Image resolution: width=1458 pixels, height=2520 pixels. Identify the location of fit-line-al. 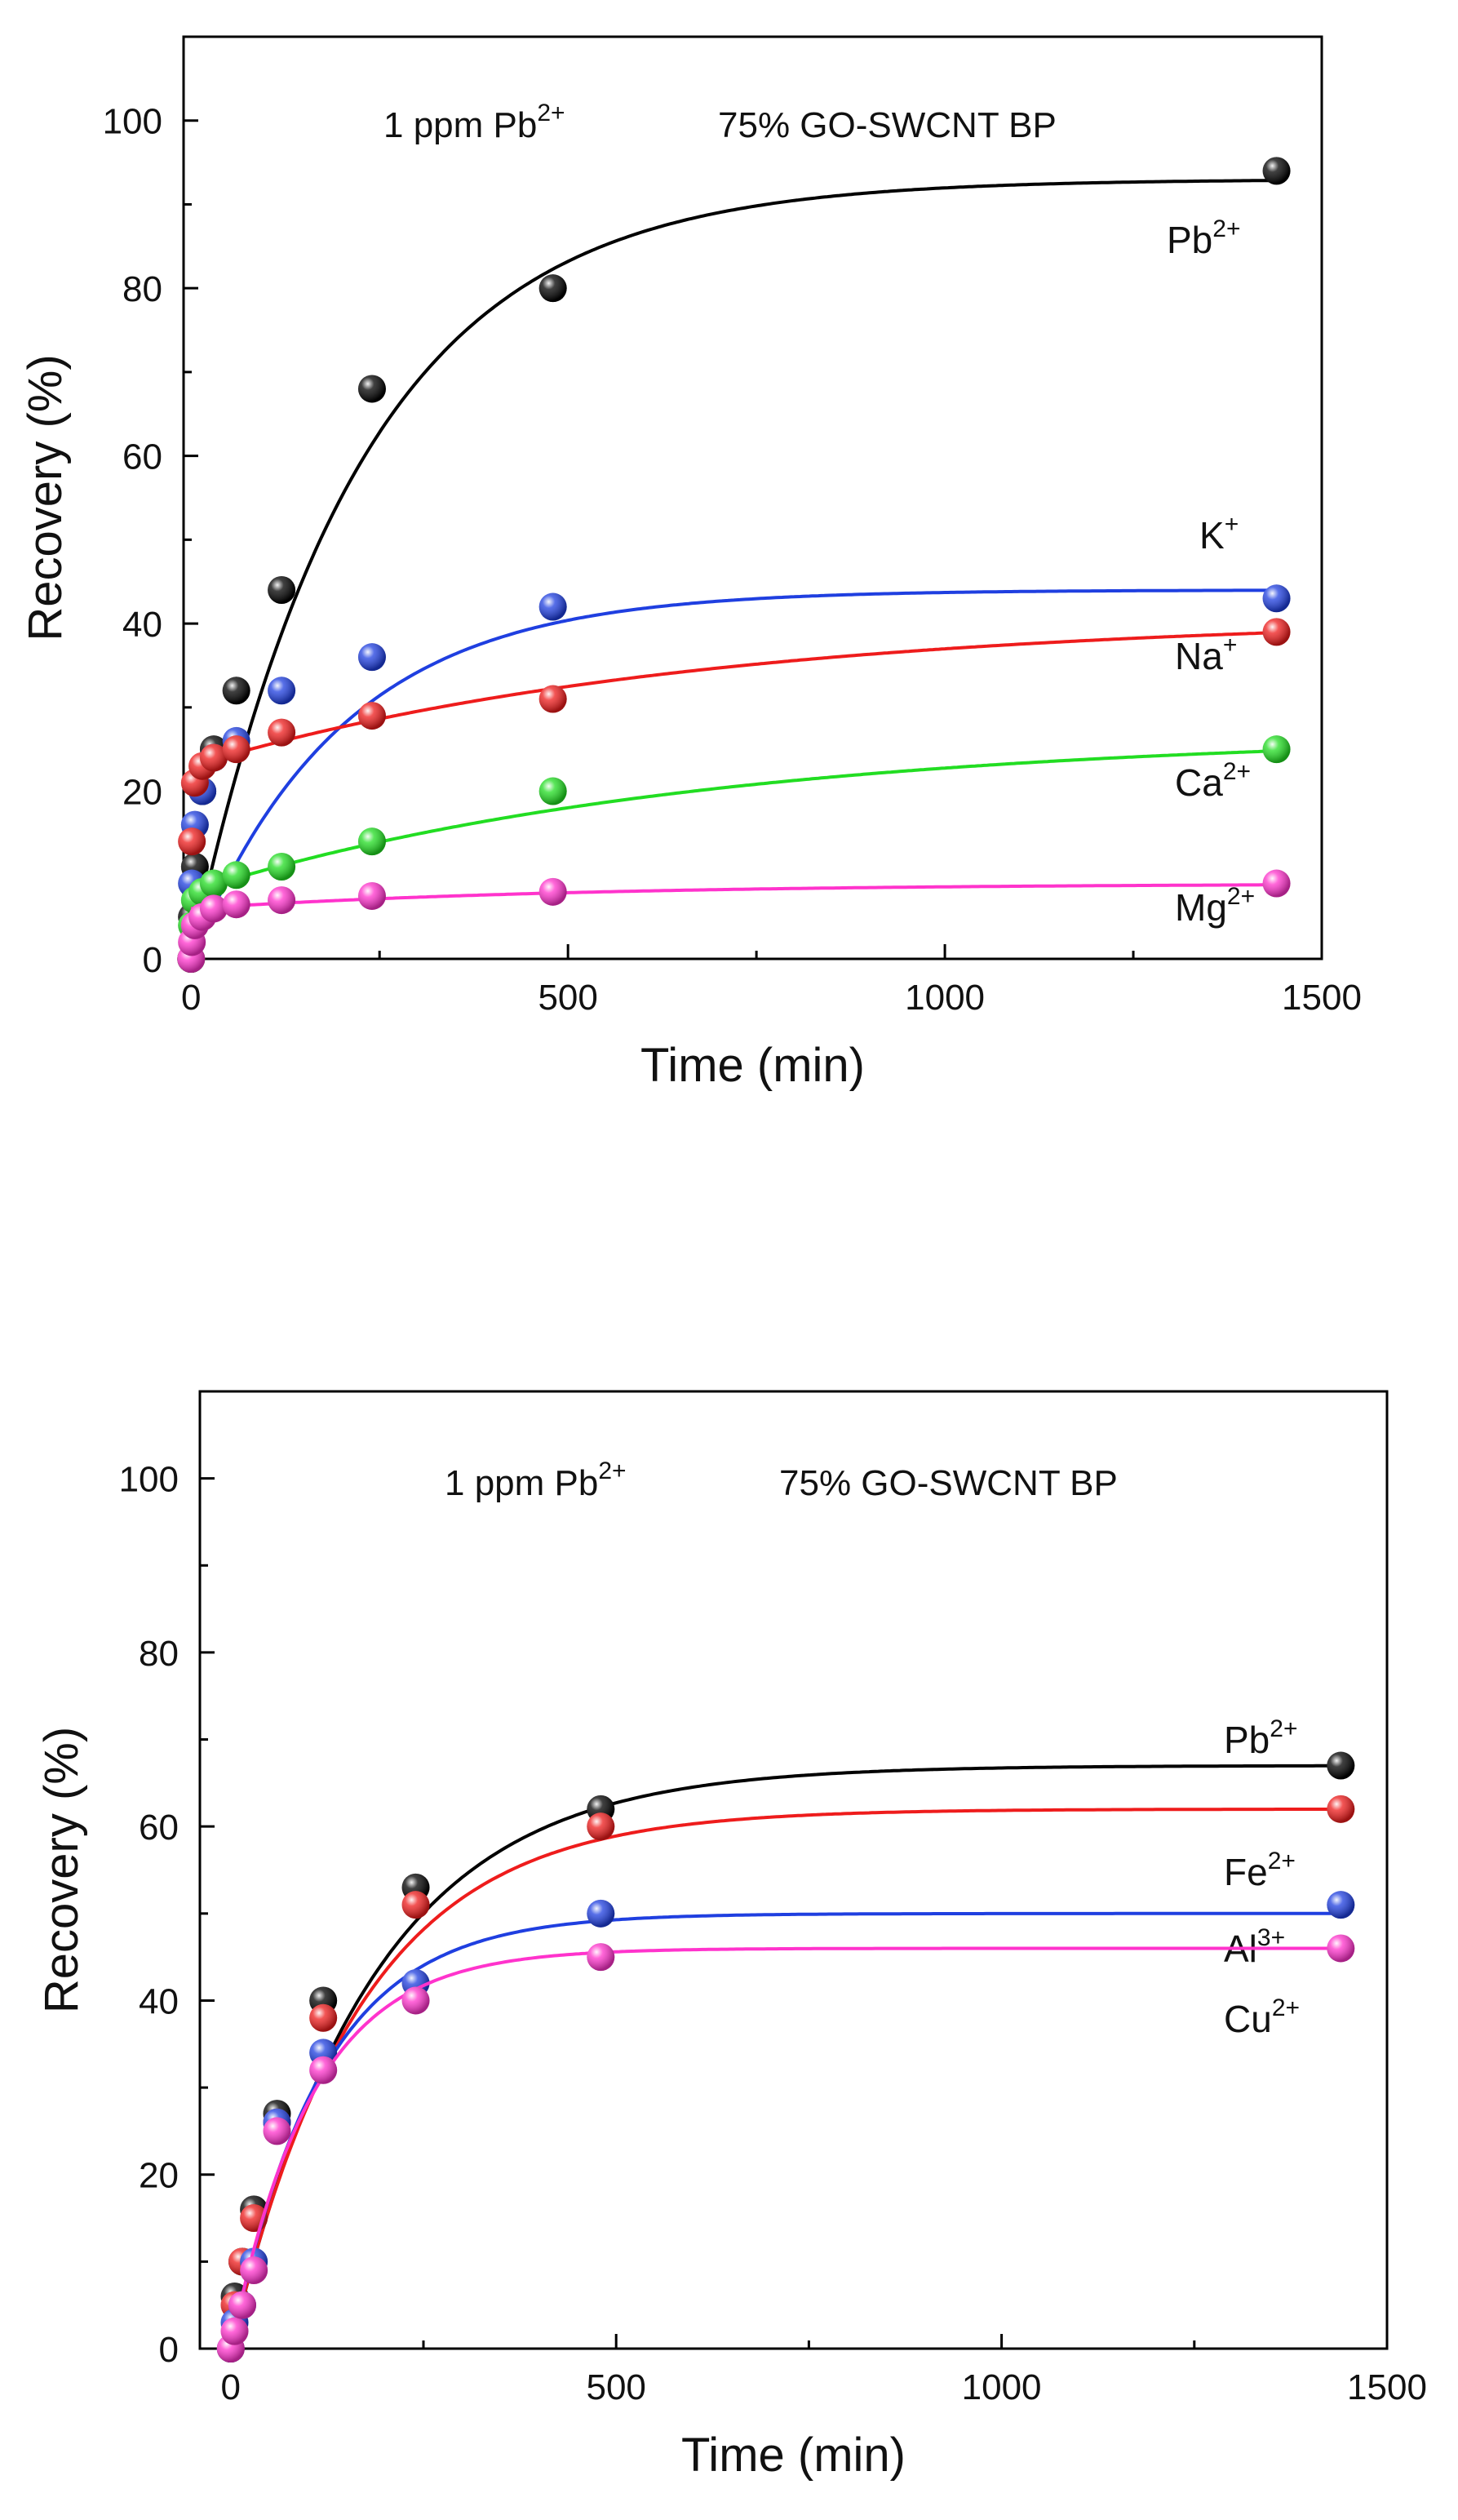
(784, 2130).